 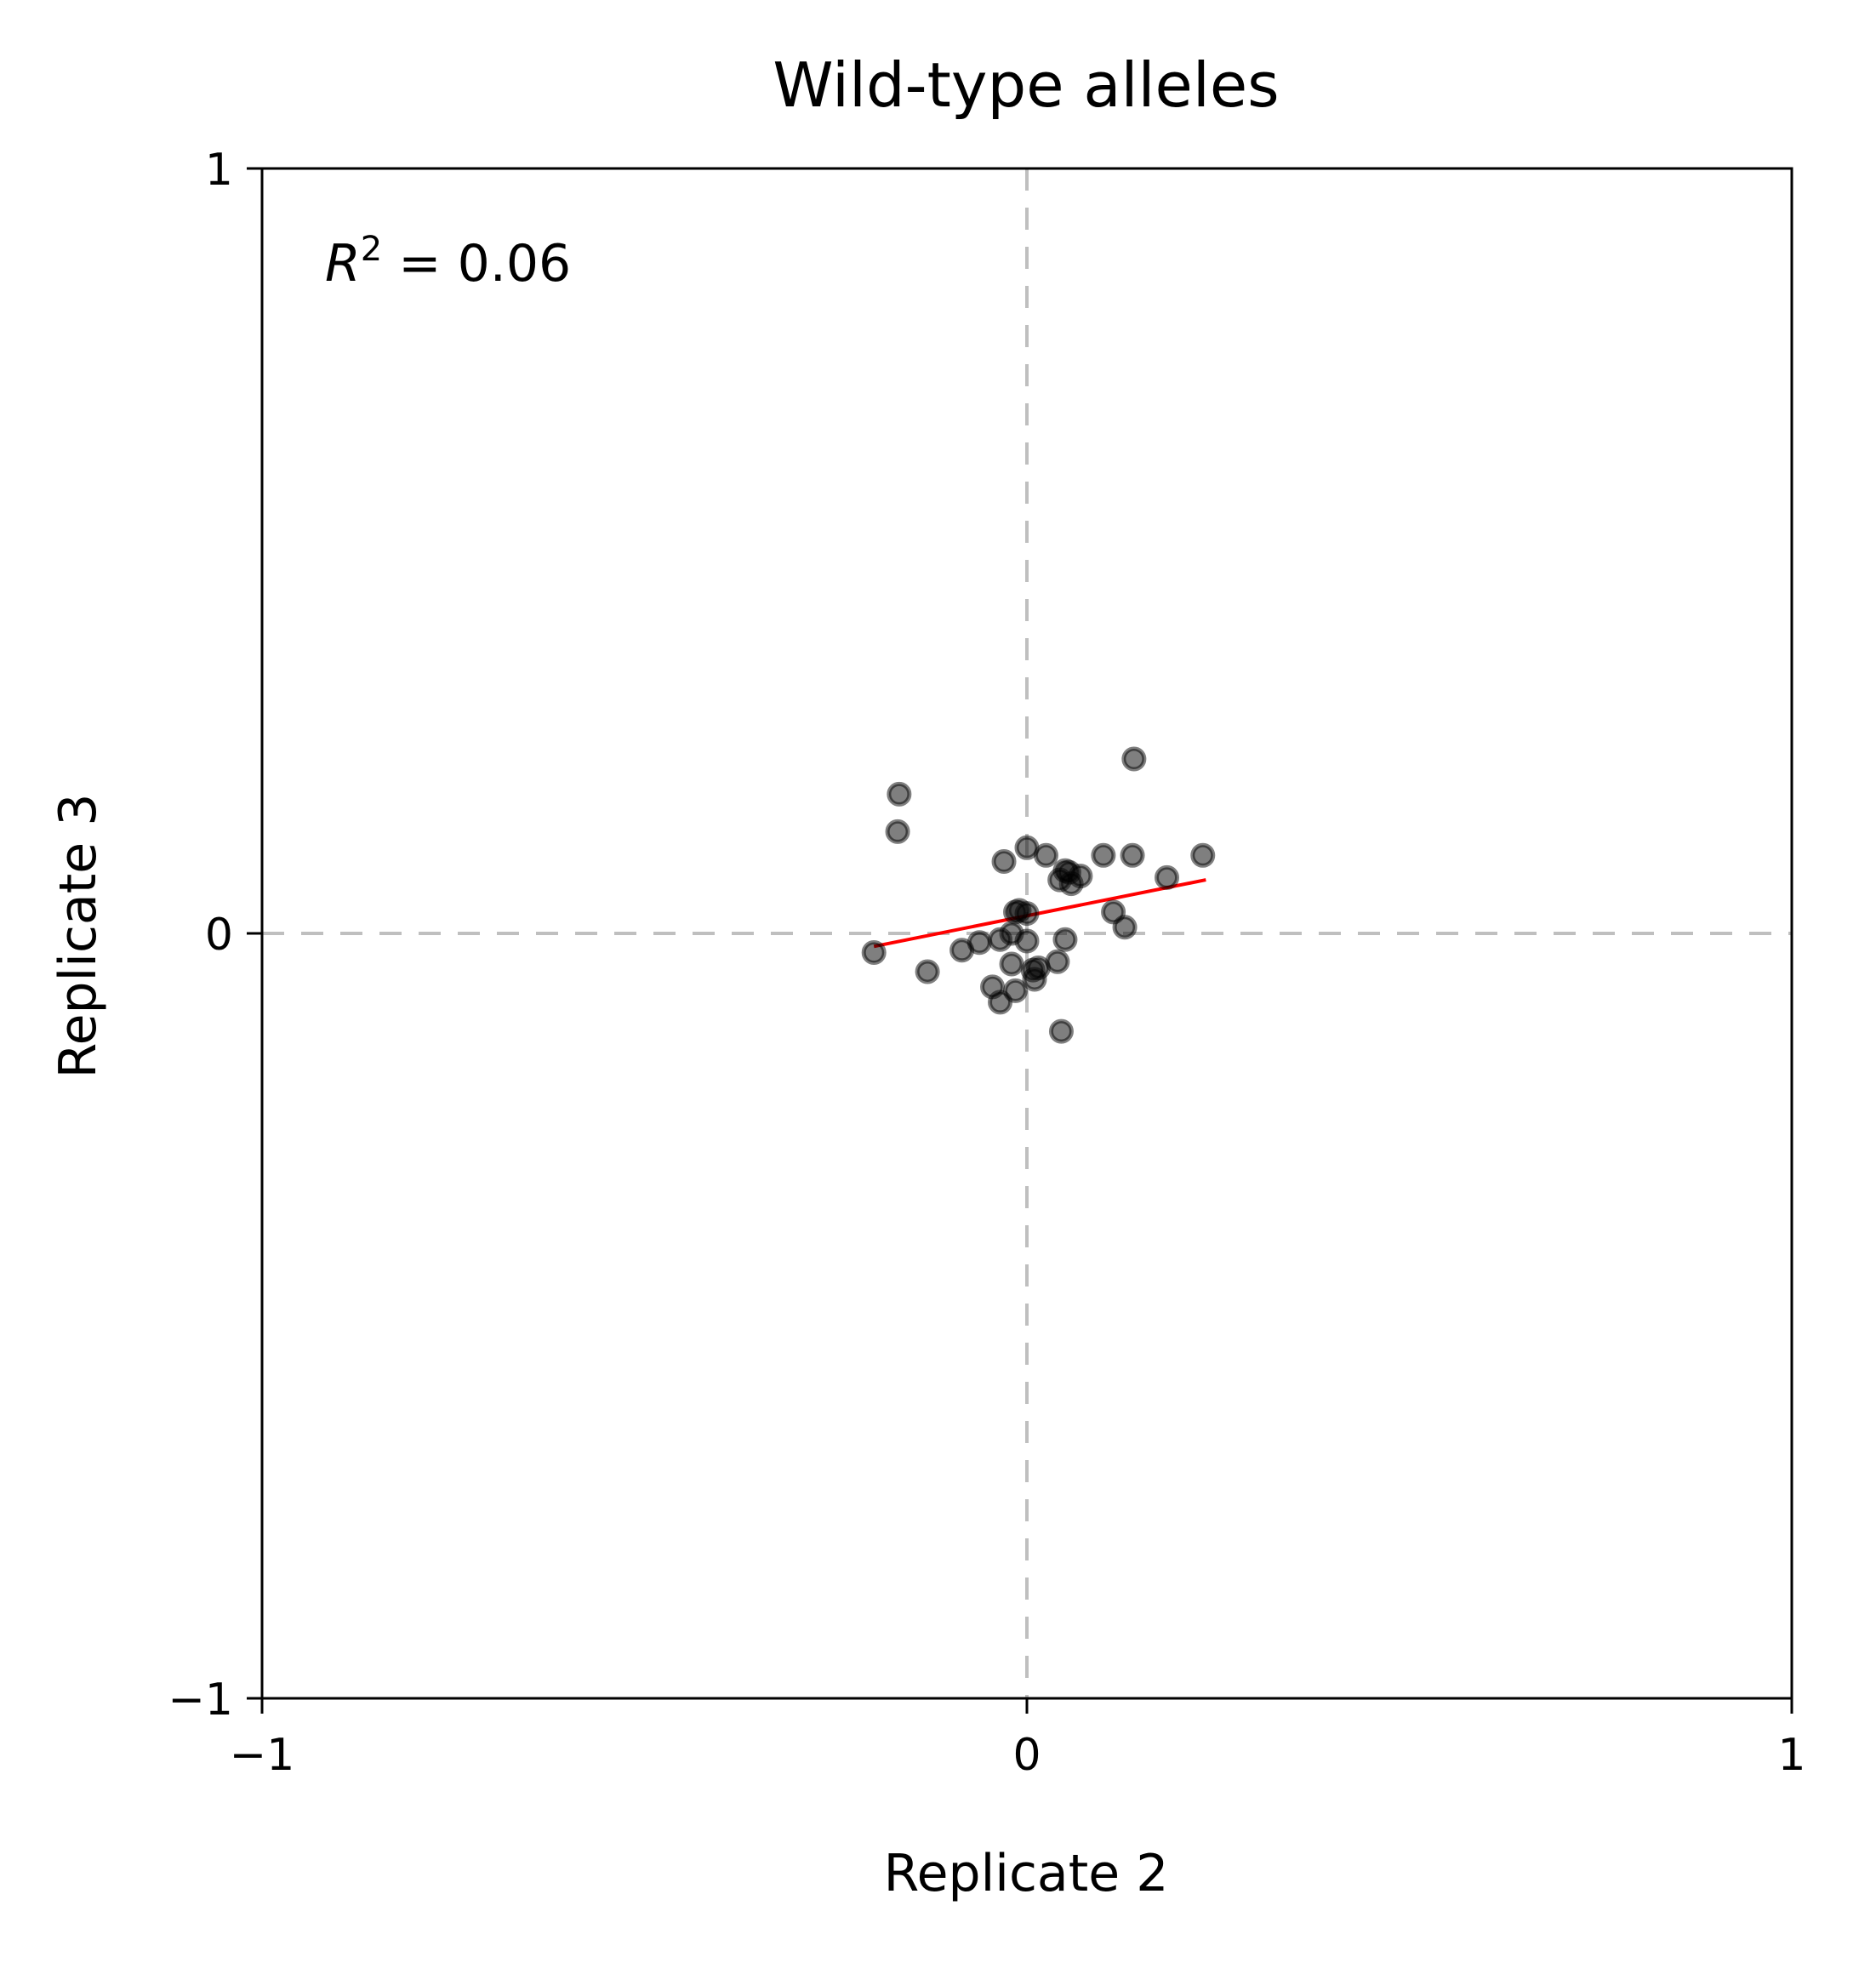 I want to click on x-tick-label: 0, so click(x=1026, y=1755).